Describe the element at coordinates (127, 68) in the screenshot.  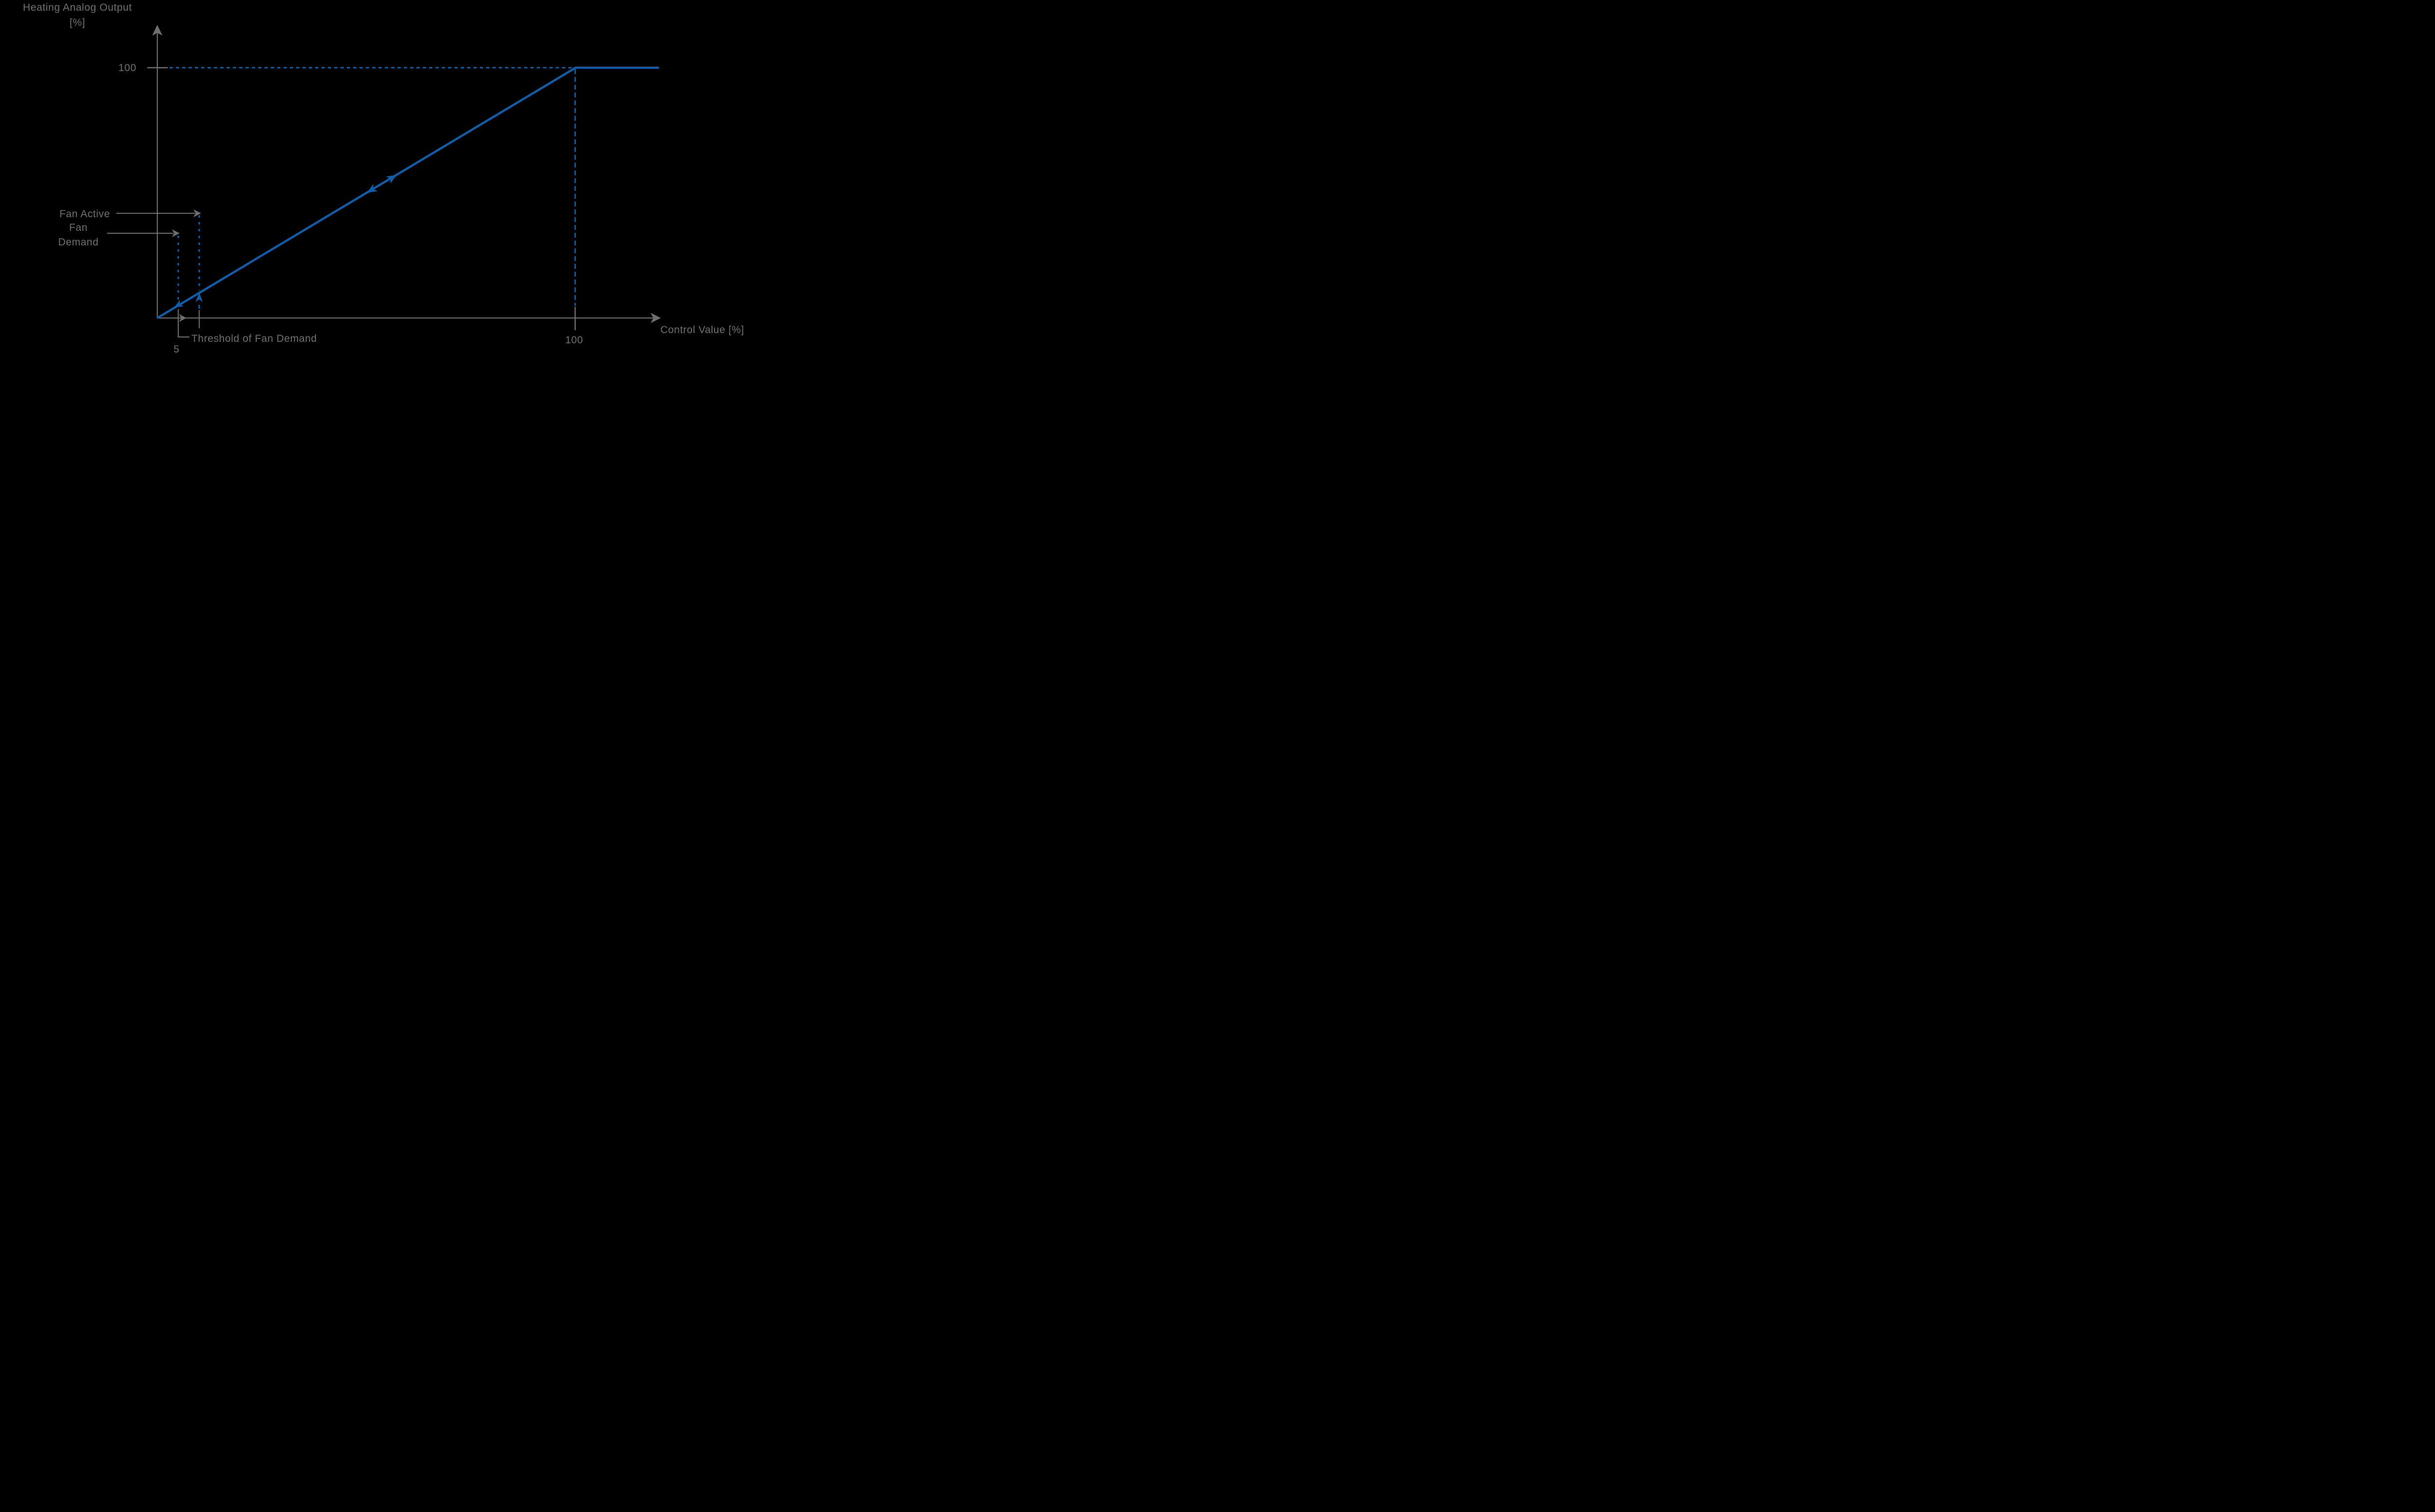
I see `y-tick-100-label: 100` at that location.